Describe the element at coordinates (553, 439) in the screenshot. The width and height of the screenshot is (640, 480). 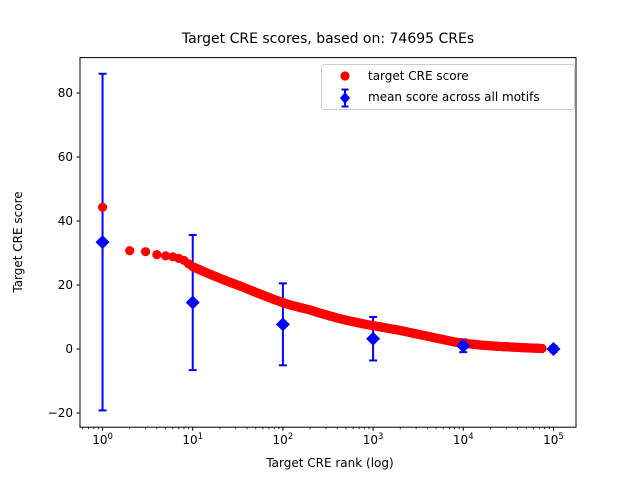
I see `x-tick-label: 10⁵` at that location.